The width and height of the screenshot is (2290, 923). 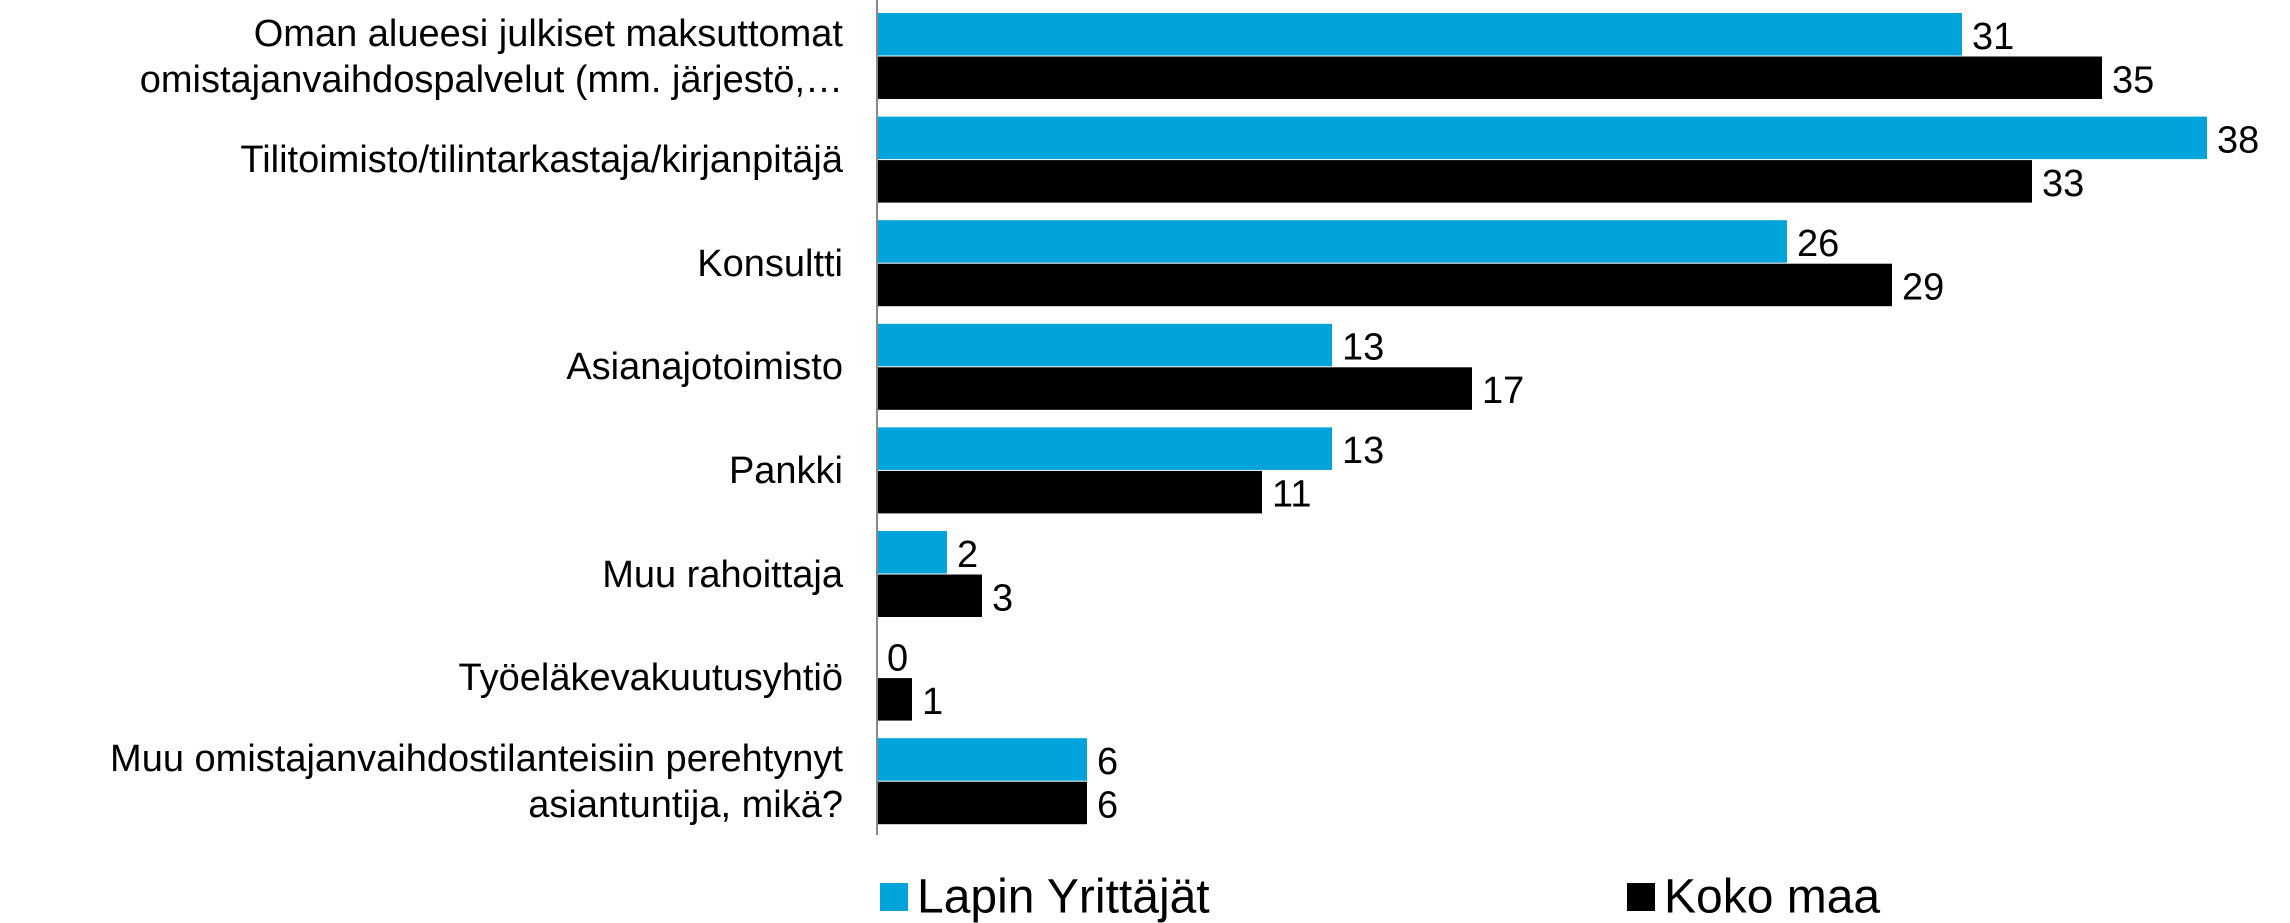 What do you see at coordinates (1063, 897) in the screenshot?
I see `legend-label: Lapin Yrittäjät` at bounding box center [1063, 897].